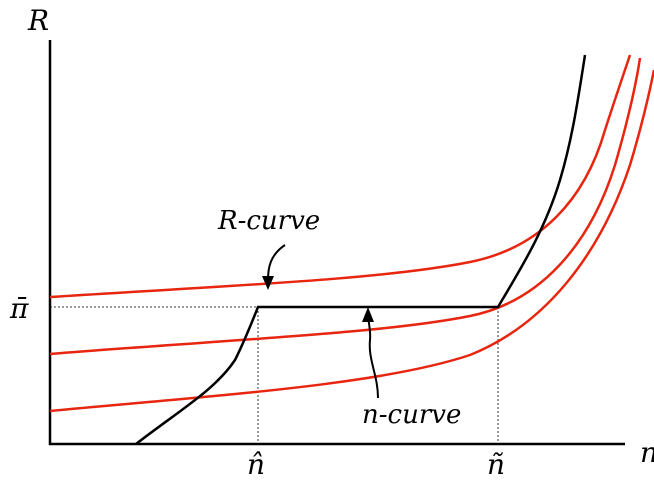  Describe the element at coordinates (368, 314) in the screenshot. I see `n-curve-arrowhead` at that location.